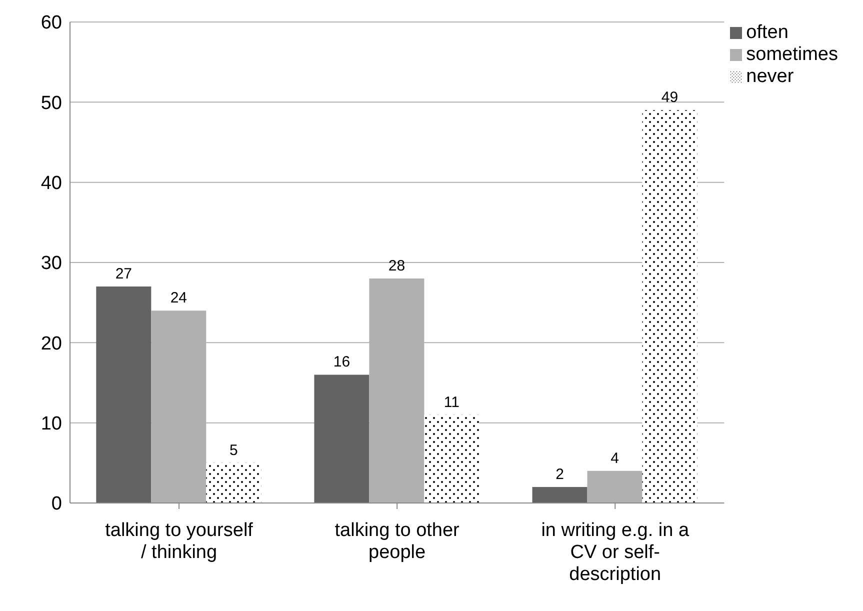 The height and width of the screenshot is (611, 863). I want to click on data-label: 2, so click(560, 474).